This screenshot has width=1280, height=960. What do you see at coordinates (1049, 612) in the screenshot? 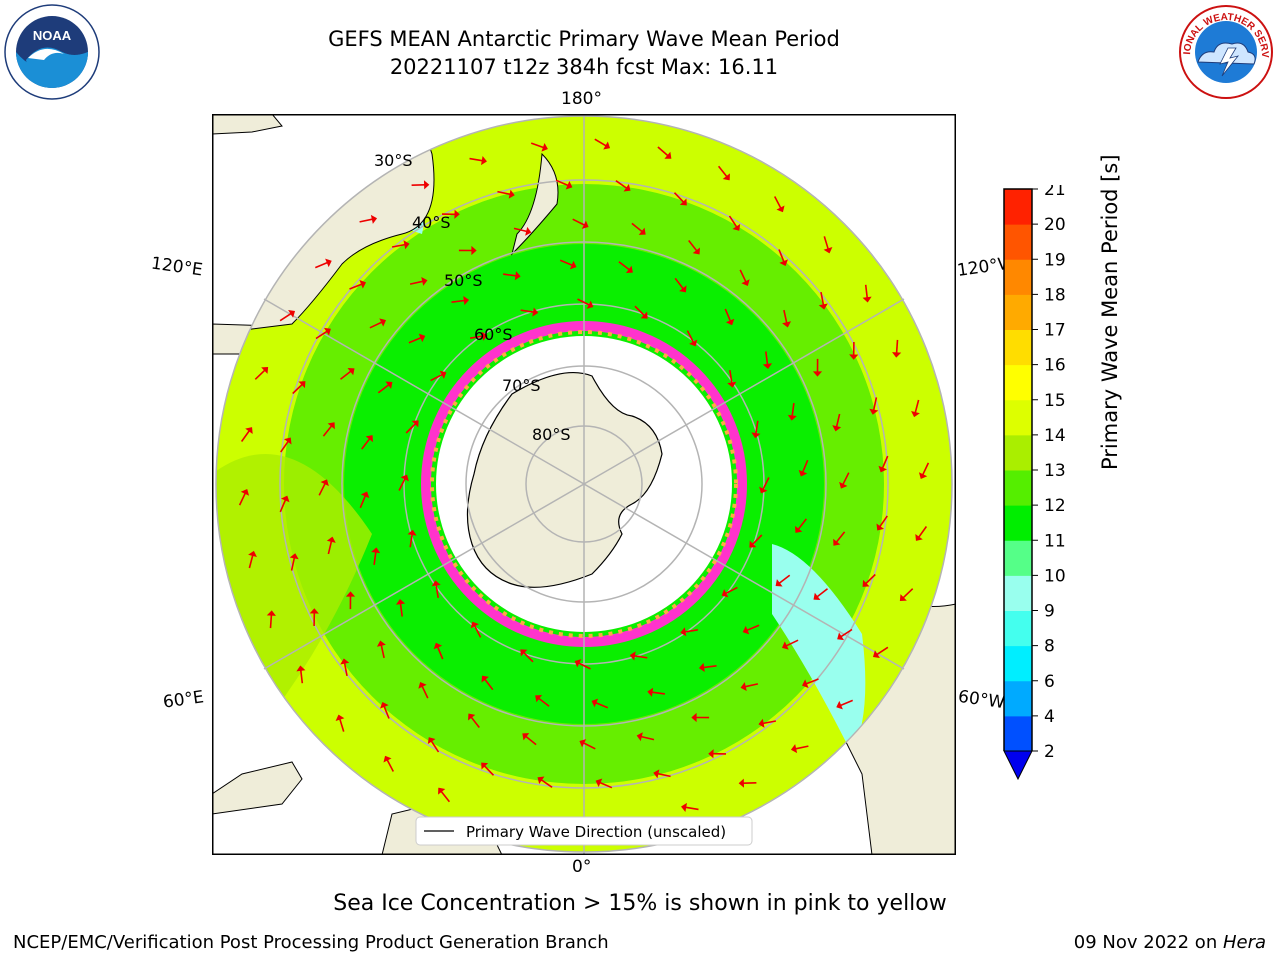
I see `colorbar-tick-label: 9` at bounding box center [1049, 612].